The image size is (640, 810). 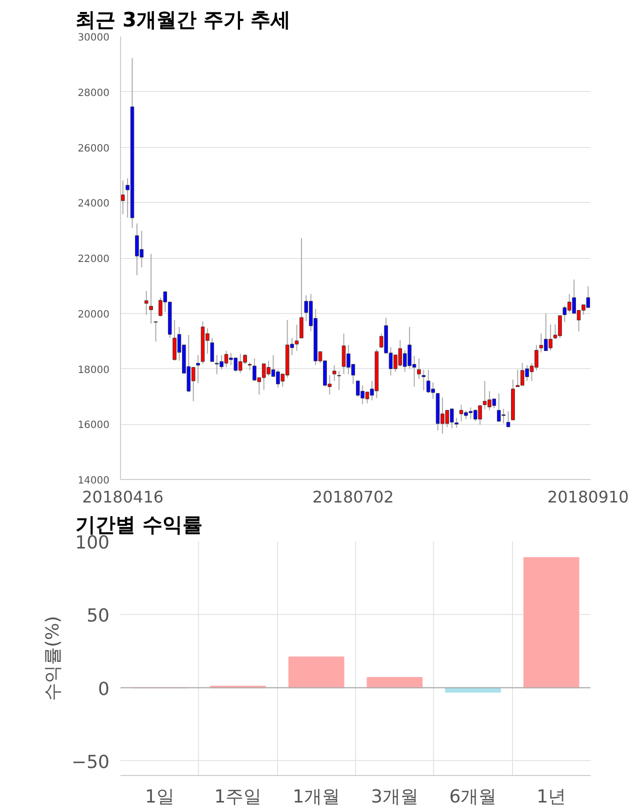 I want to click on y-tick-label: 28000, so click(x=94, y=93).